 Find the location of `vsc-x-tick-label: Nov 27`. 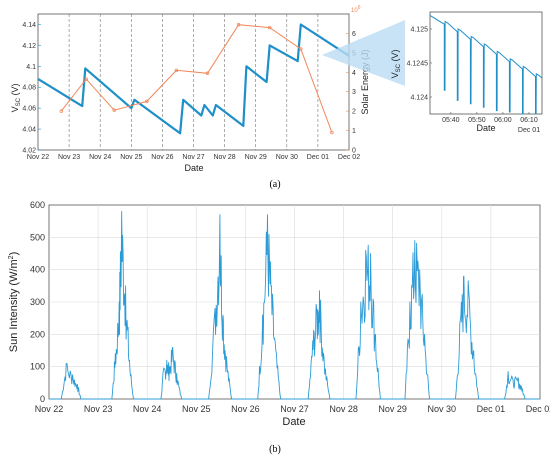

vsc-x-tick-label: Nov 27 is located at coordinates (193, 157).